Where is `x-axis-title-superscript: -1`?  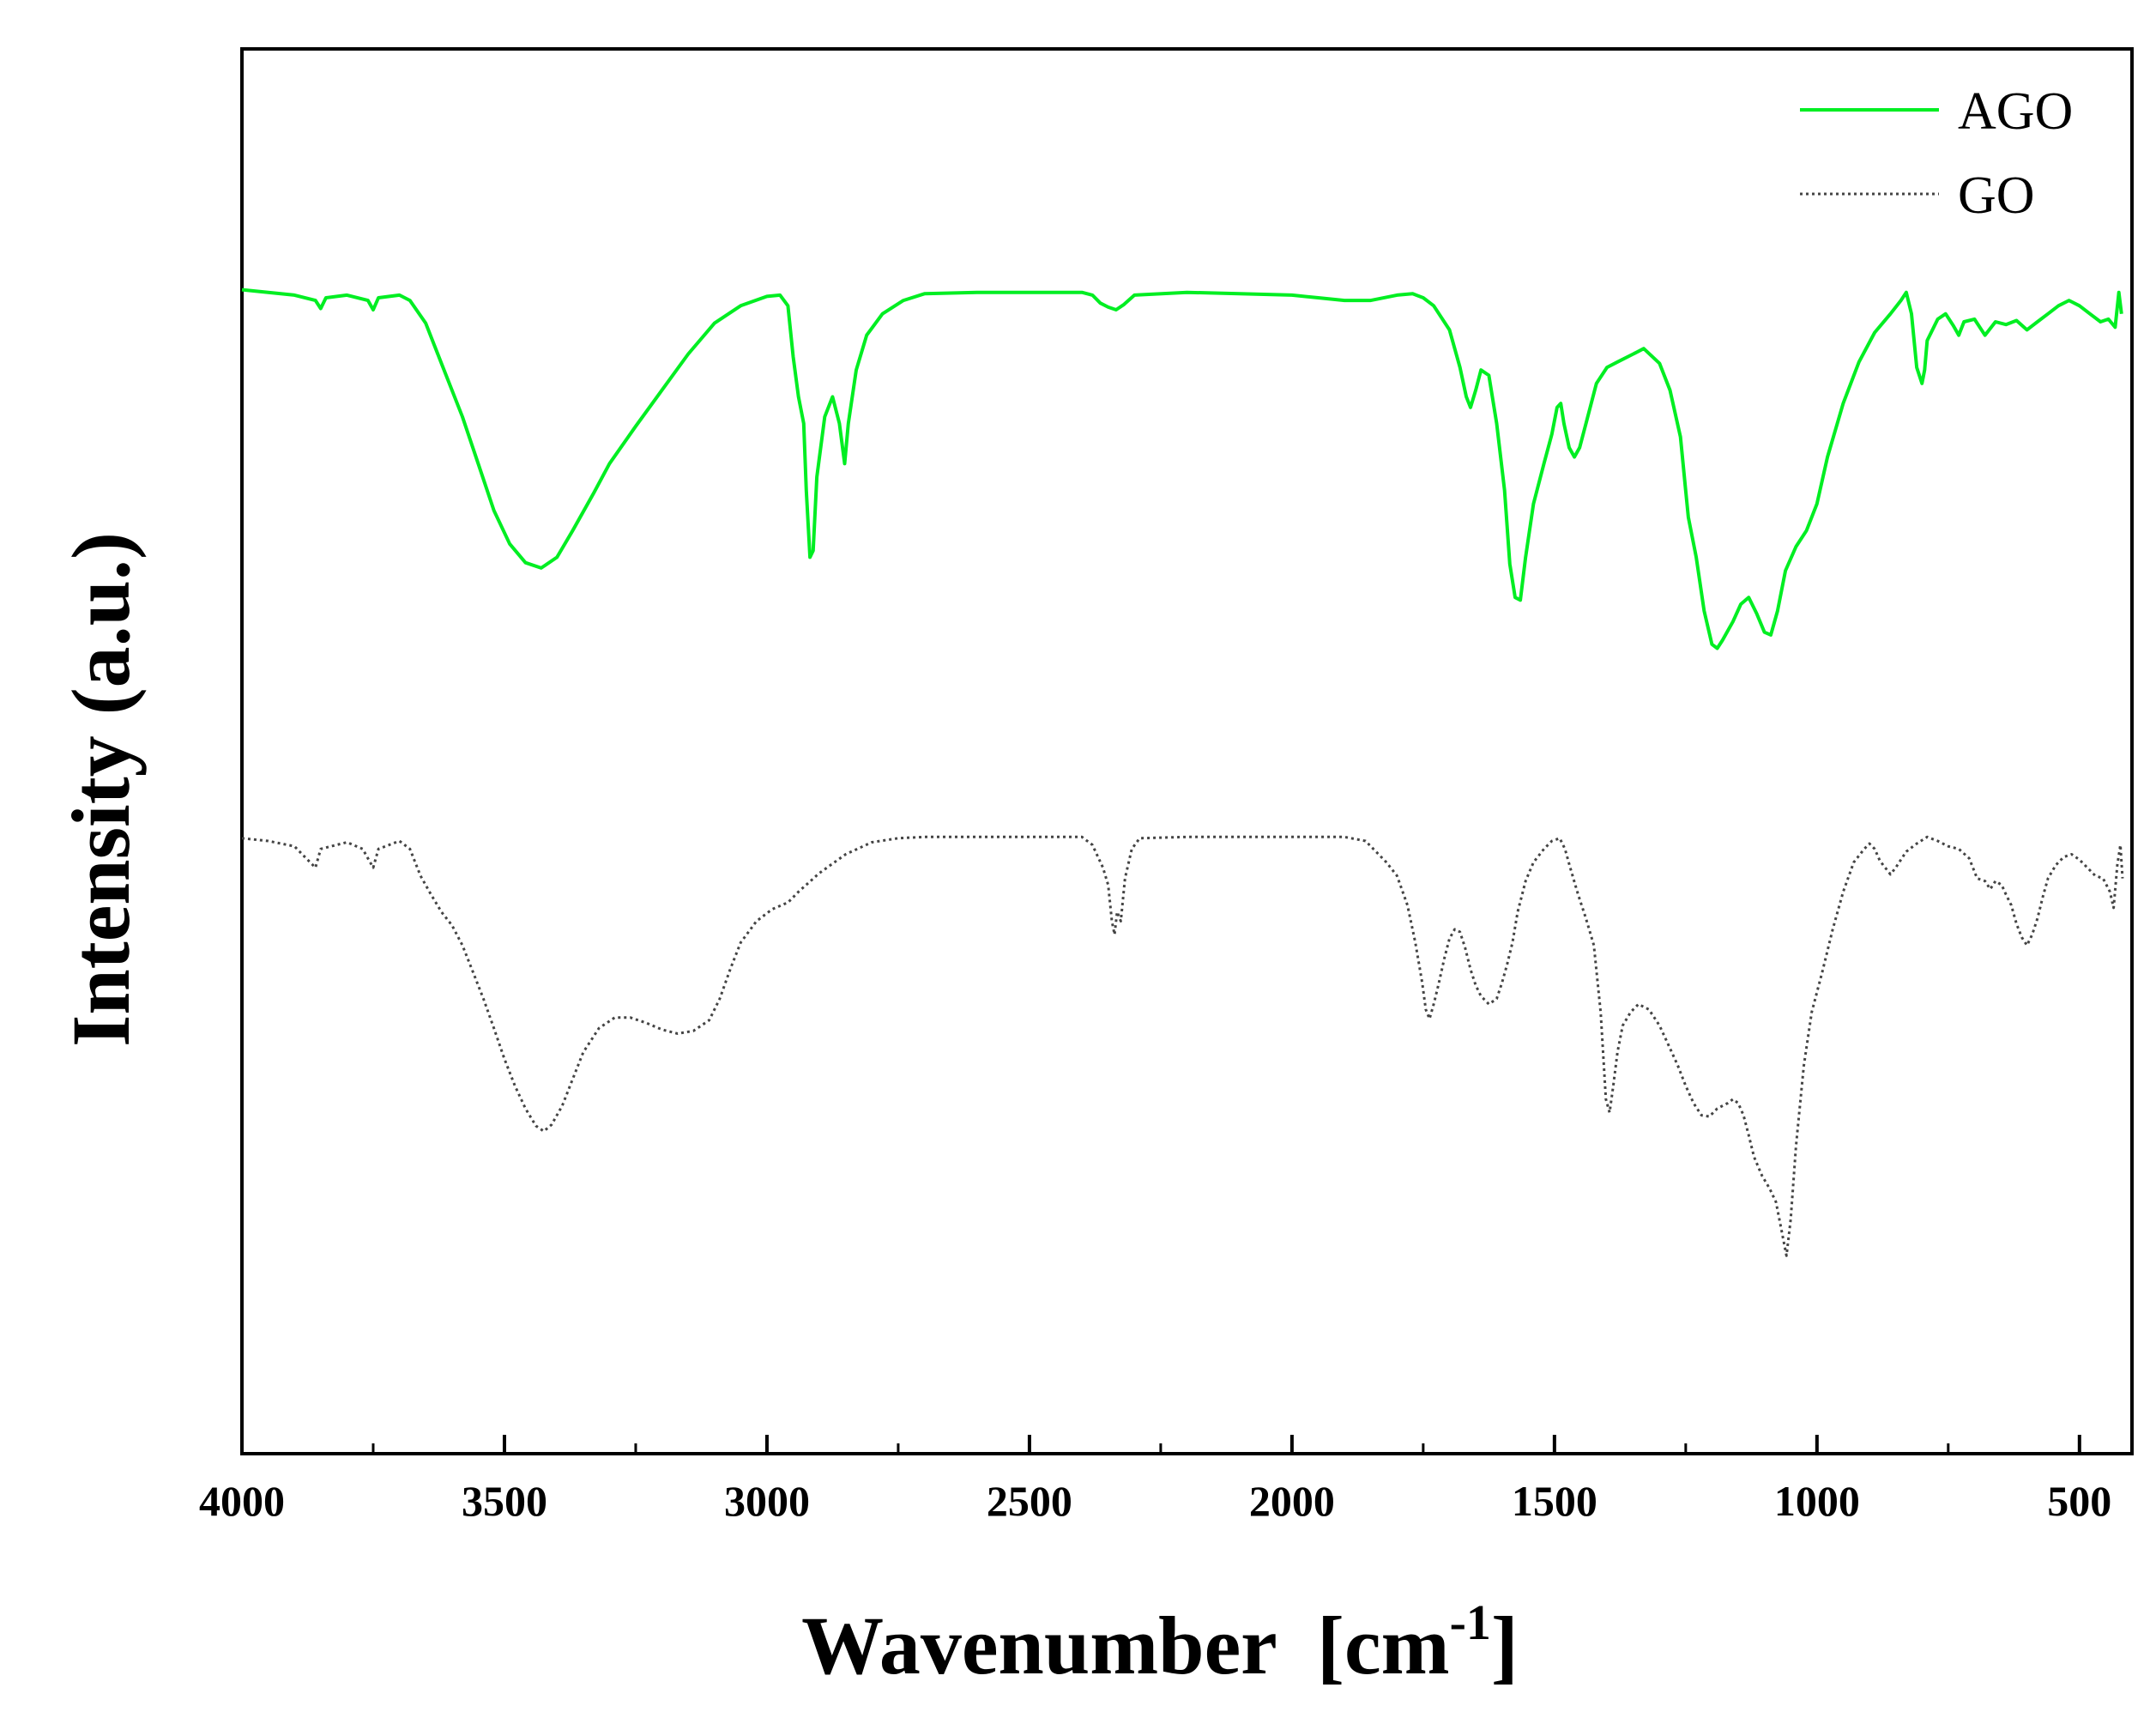 x-axis-title-superscript: -1 is located at coordinates (1470, 1622).